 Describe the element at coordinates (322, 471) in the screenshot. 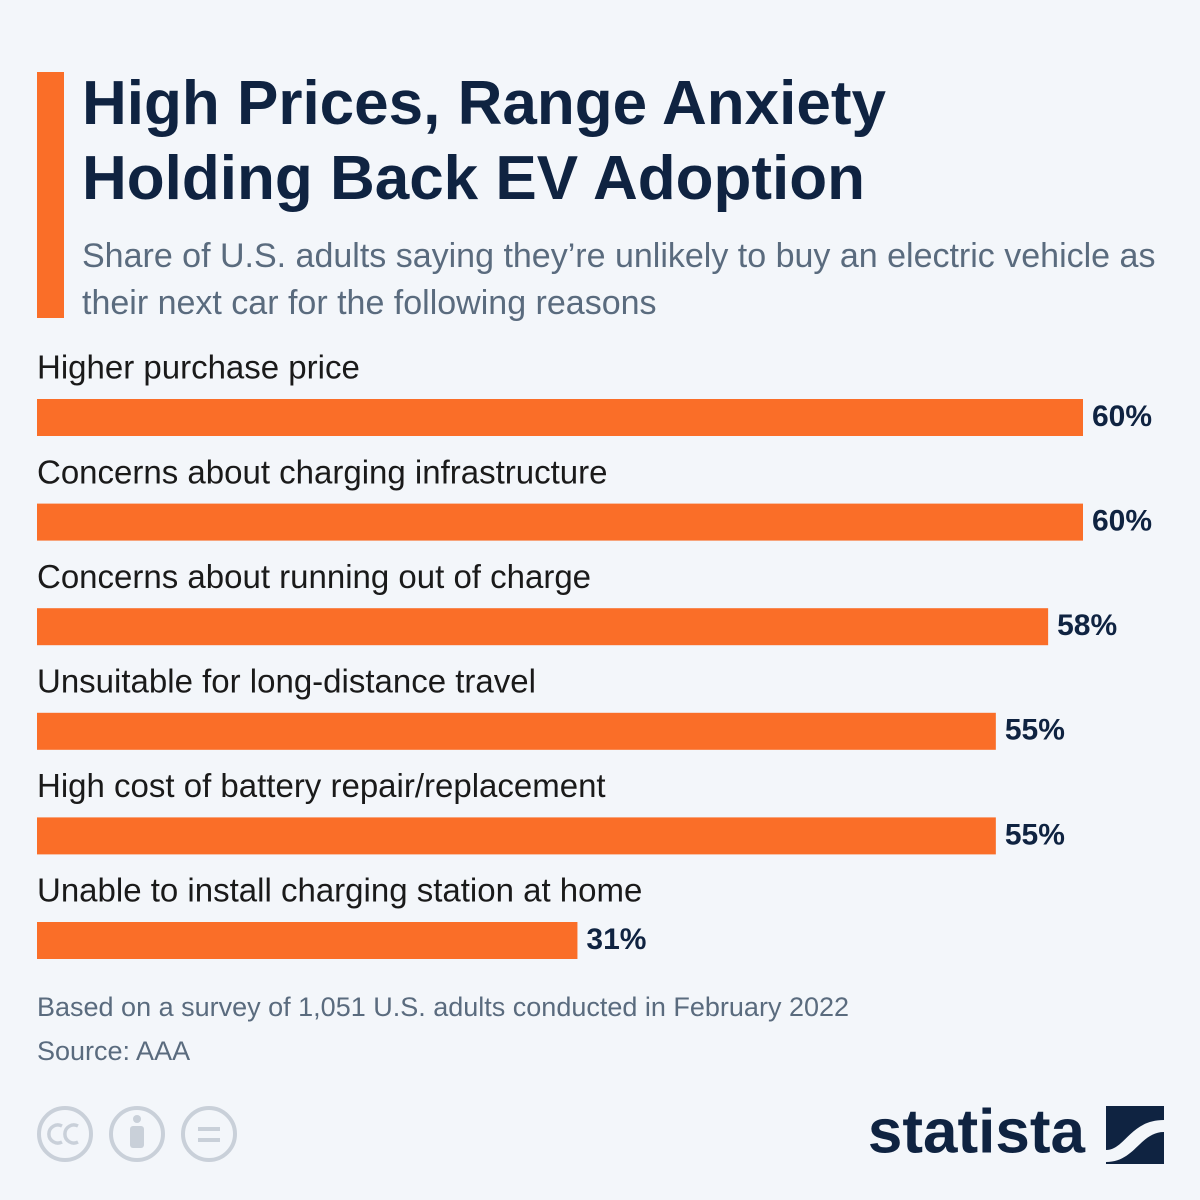

I see `category-label: Concerns about charging infrastructure` at that location.